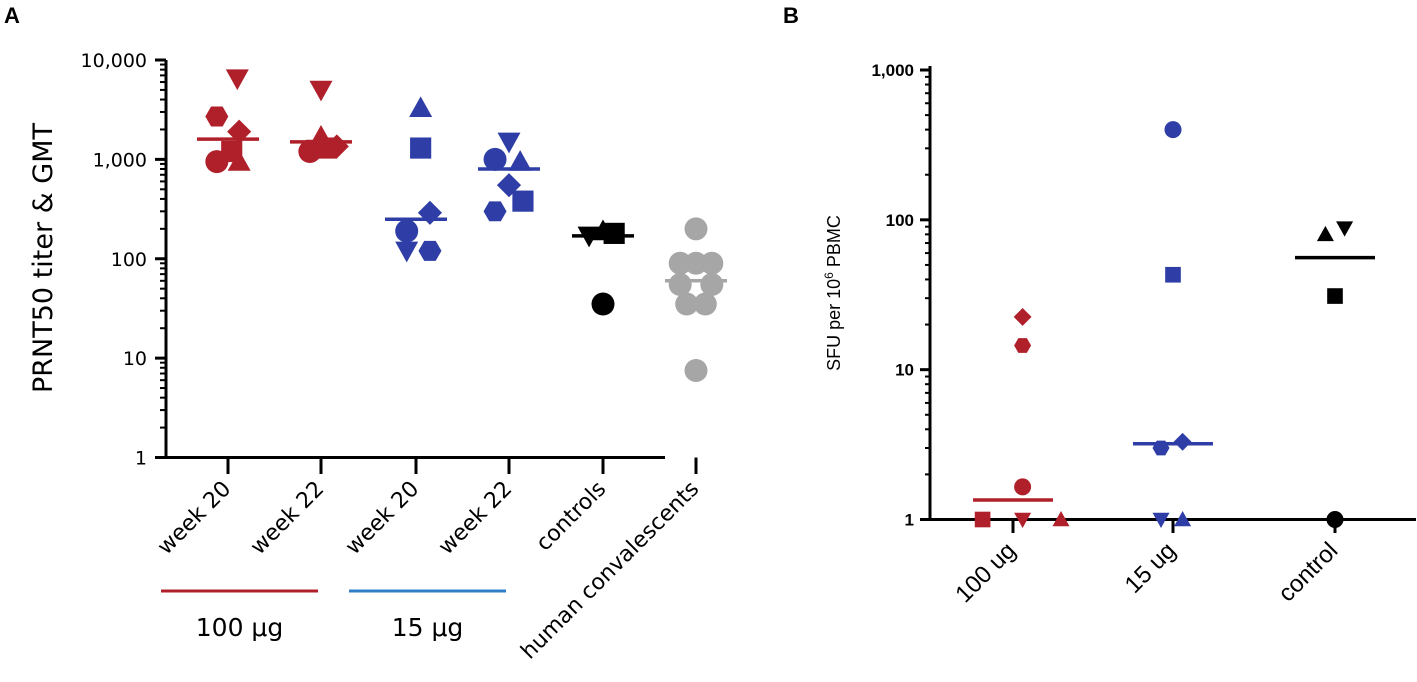 The image size is (1417, 682). Describe the element at coordinates (904, 370) in the screenshot. I see `panel-b-y-tick-label: 10` at that location.